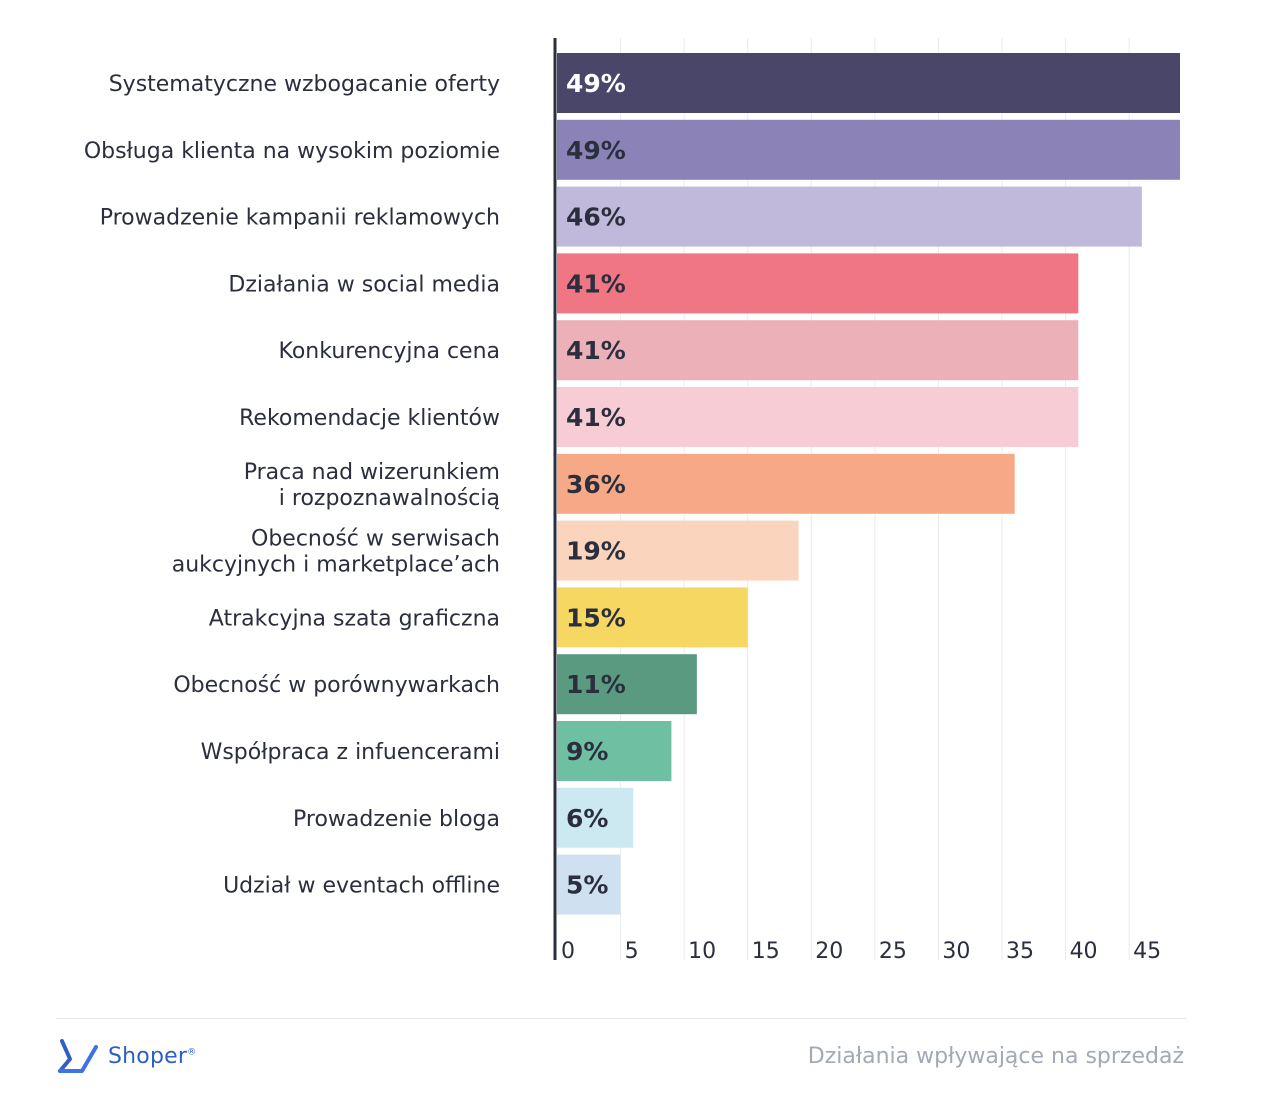 This screenshot has height=1116, width=1272. I want to click on registered-mark: ®, so click(192, 1052).